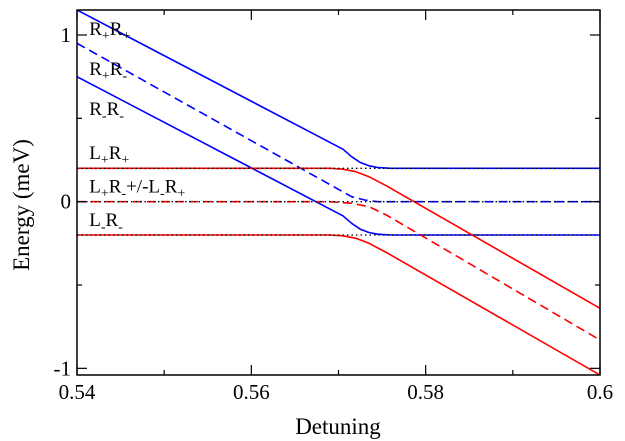  I want to click on y-tick-label: -1, so click(63, 368).